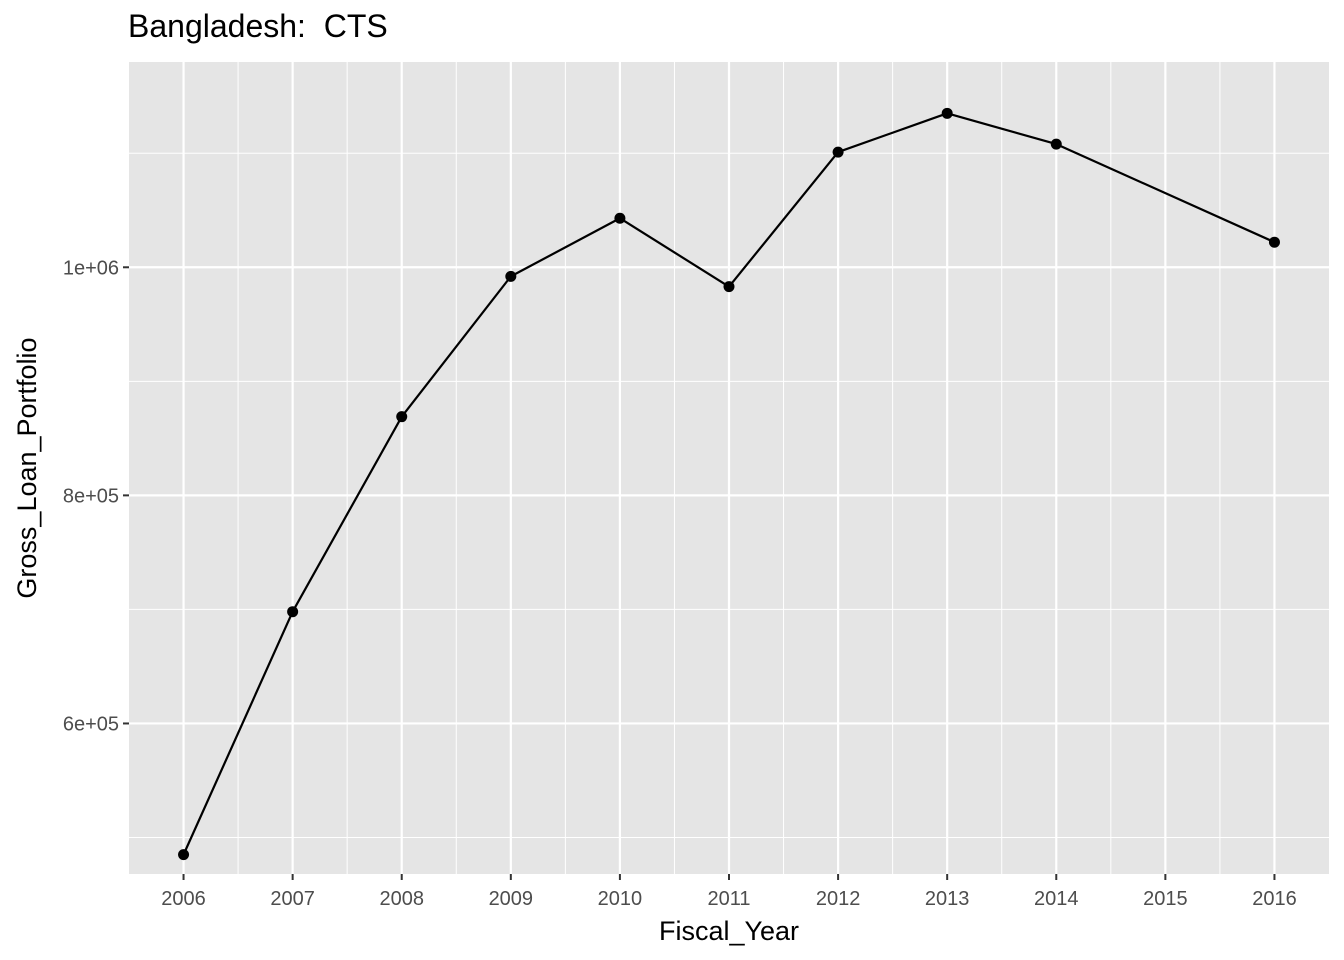  Describe the element at coordinates (258, 26) in the screenshot. I see `chart-title: Bangladesh: CTS` at that location.